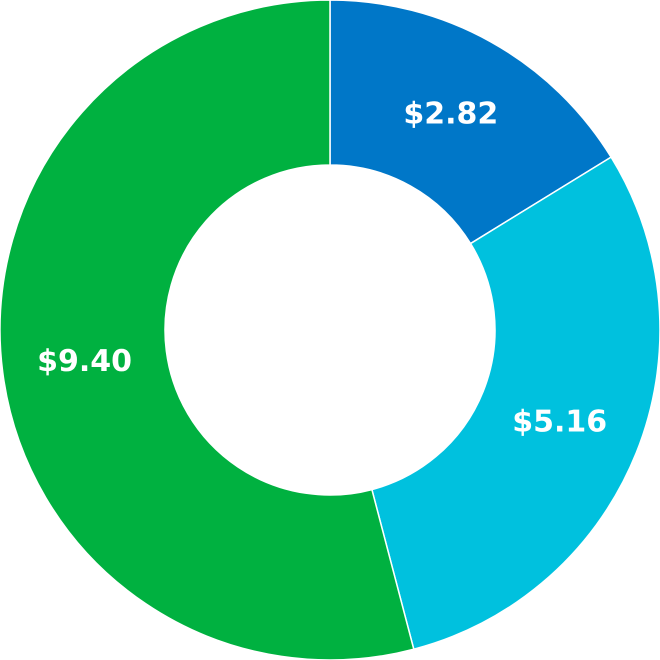 This screenshot has height=660, width=660. I want to click on data-label: $5.16, so click(560, 422).